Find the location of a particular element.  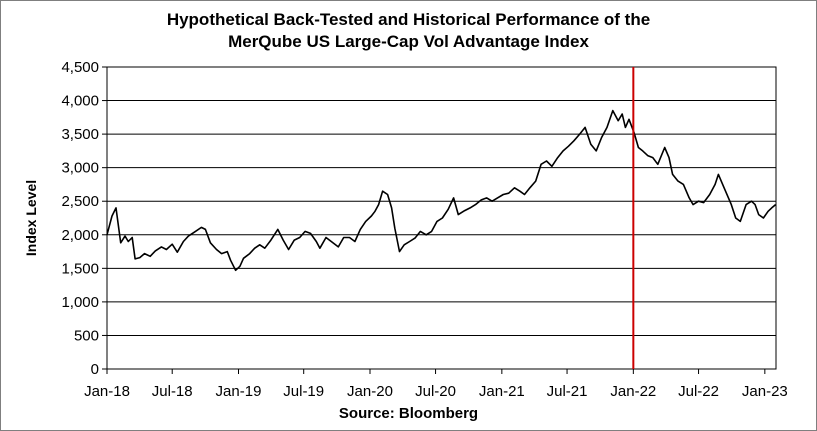

y-tick-label: 3,000 is located at coordinates (80, 168).